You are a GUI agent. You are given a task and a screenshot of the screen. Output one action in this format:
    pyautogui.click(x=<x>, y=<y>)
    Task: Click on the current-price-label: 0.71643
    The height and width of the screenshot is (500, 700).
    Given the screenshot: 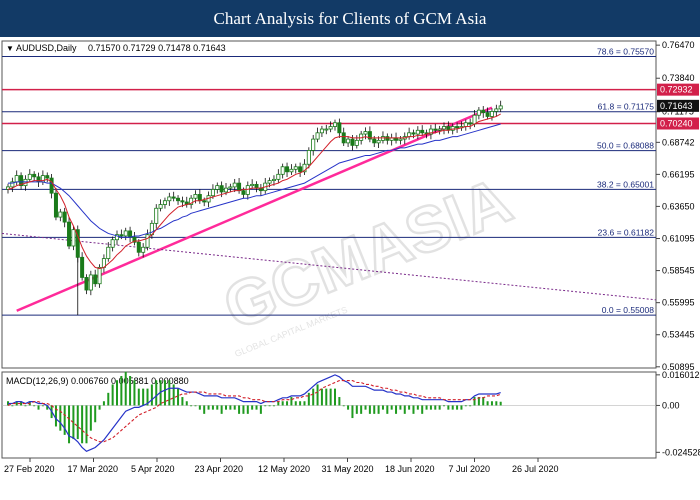 What is the action you would take?
    pyautogui.click(x=678, y=105)
    